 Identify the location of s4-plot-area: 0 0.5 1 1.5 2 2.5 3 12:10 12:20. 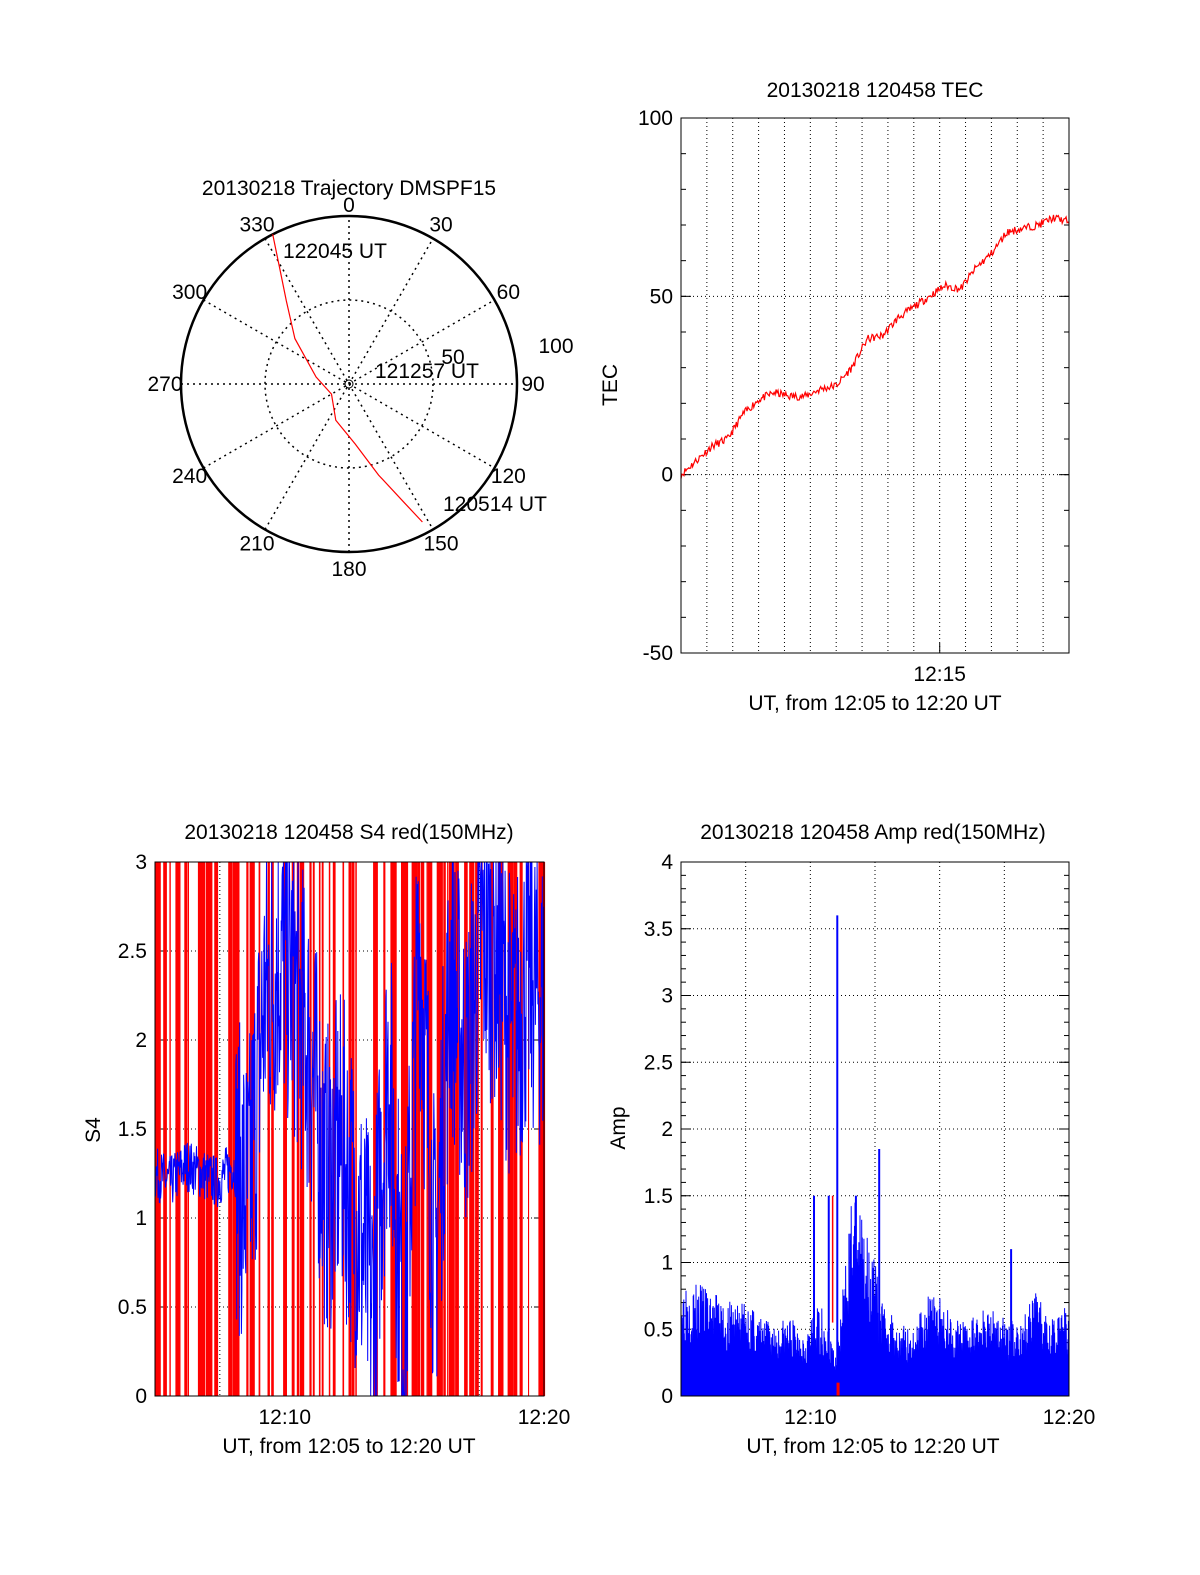
(344, 1140).